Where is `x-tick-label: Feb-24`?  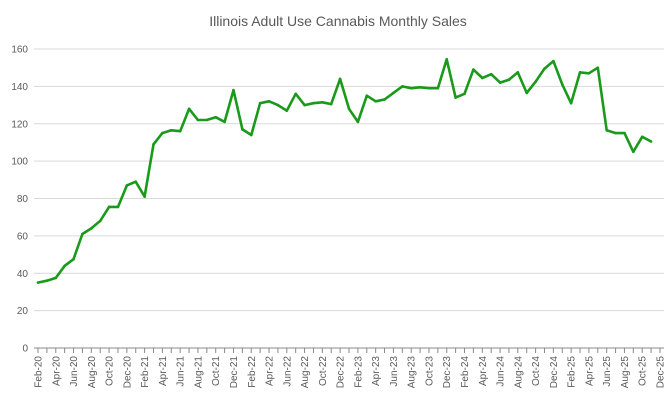
x-tick-label: Feb-24 is located at coordinates (465, 372).